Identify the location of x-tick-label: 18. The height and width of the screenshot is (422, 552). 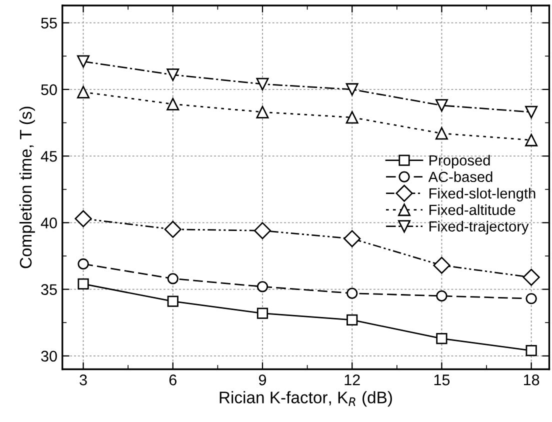
(532, 380).